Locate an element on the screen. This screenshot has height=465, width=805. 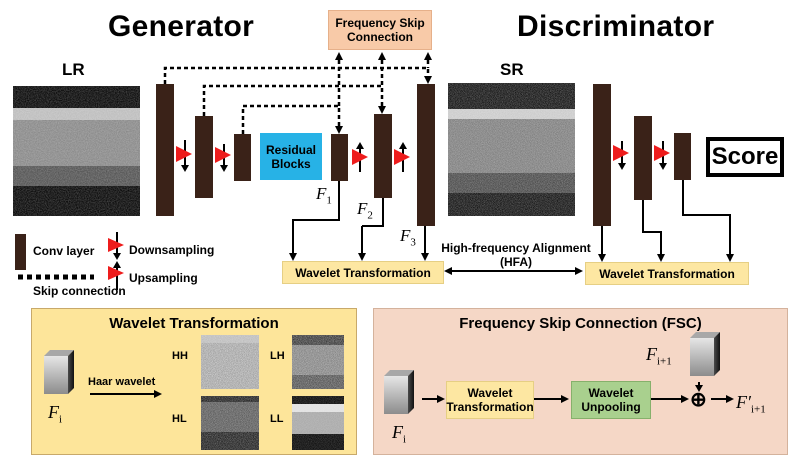
legend-skip: Skip connection is located at coordinates (79, 291).